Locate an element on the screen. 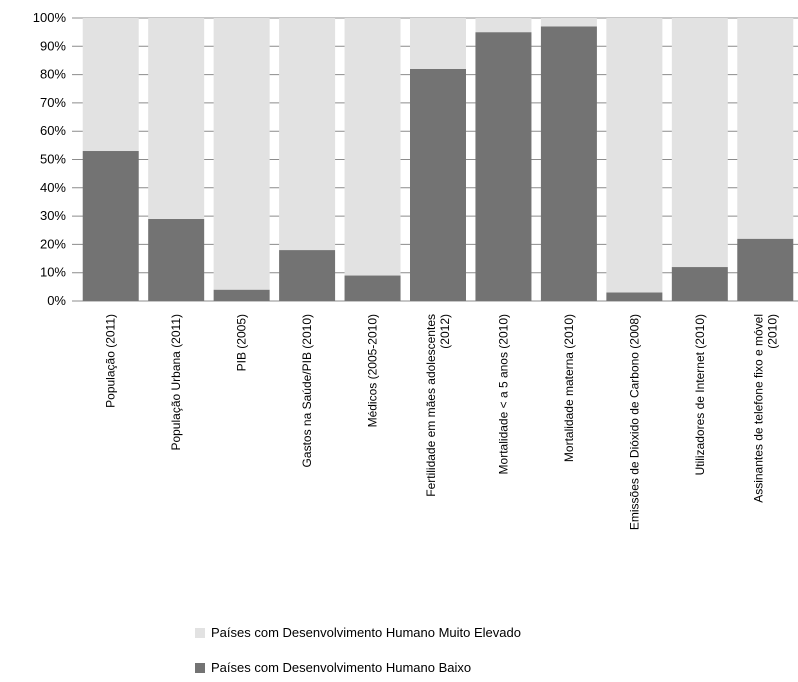 The image size is (798, 682). y-tick-label: 90% is located at coordinates (53, 45).